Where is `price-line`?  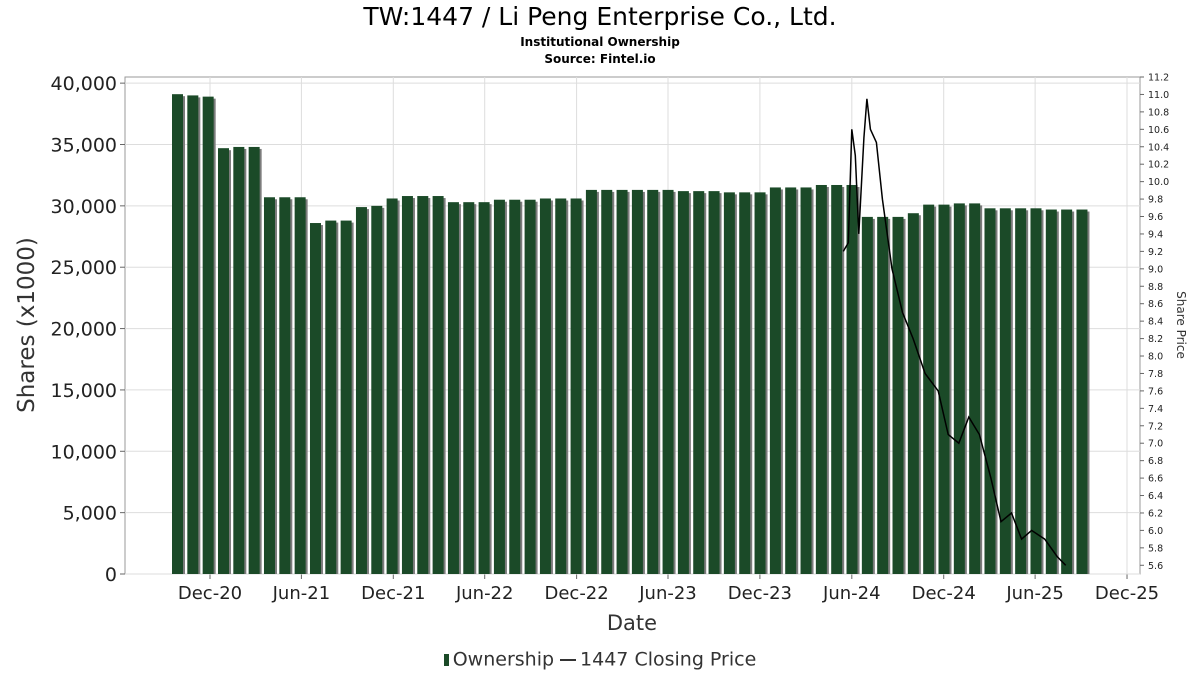 price-line is located at coordinates (954, 332).